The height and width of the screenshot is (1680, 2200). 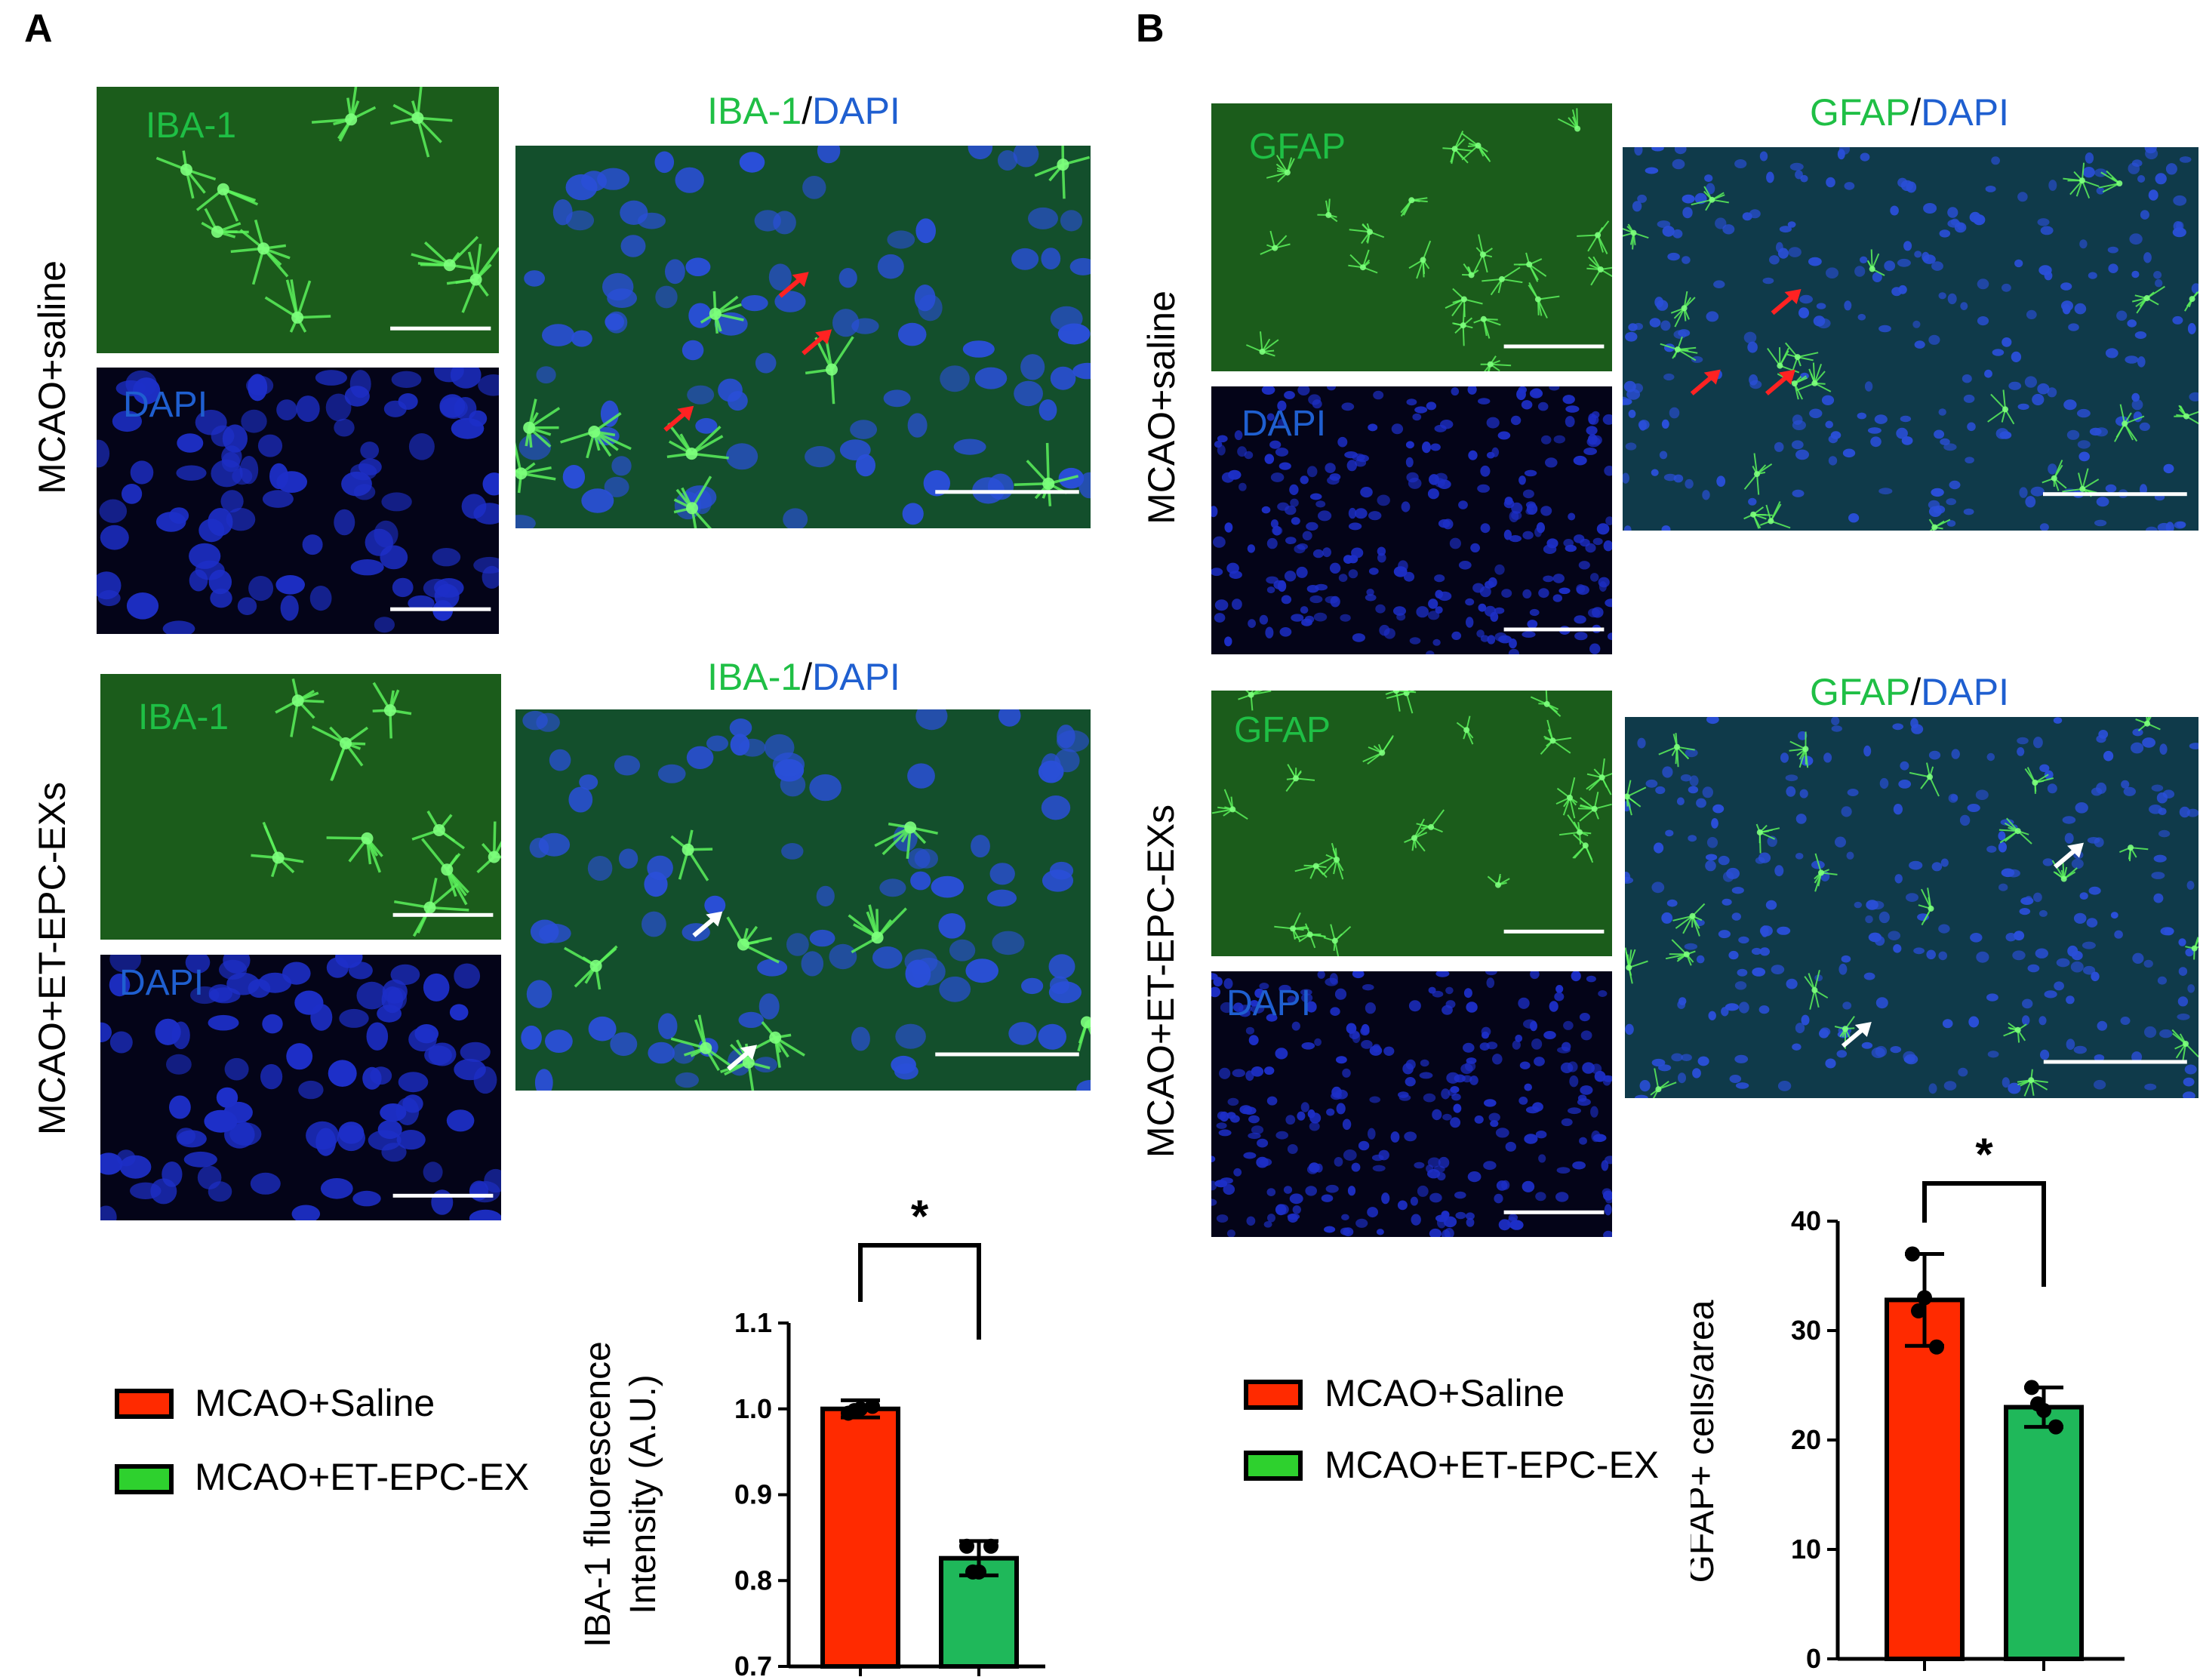 I want to click on y-tick-label: 1.0, so click(x=753, y=1409).